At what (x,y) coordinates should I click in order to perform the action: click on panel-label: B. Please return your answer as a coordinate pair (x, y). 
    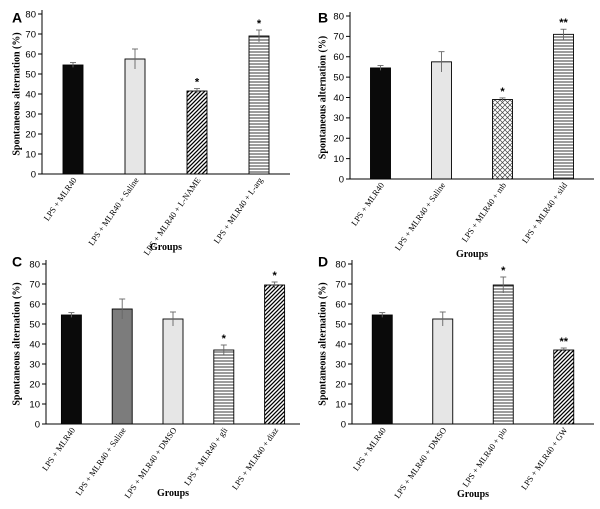
    Looking at the image, I should click on (323, 17).